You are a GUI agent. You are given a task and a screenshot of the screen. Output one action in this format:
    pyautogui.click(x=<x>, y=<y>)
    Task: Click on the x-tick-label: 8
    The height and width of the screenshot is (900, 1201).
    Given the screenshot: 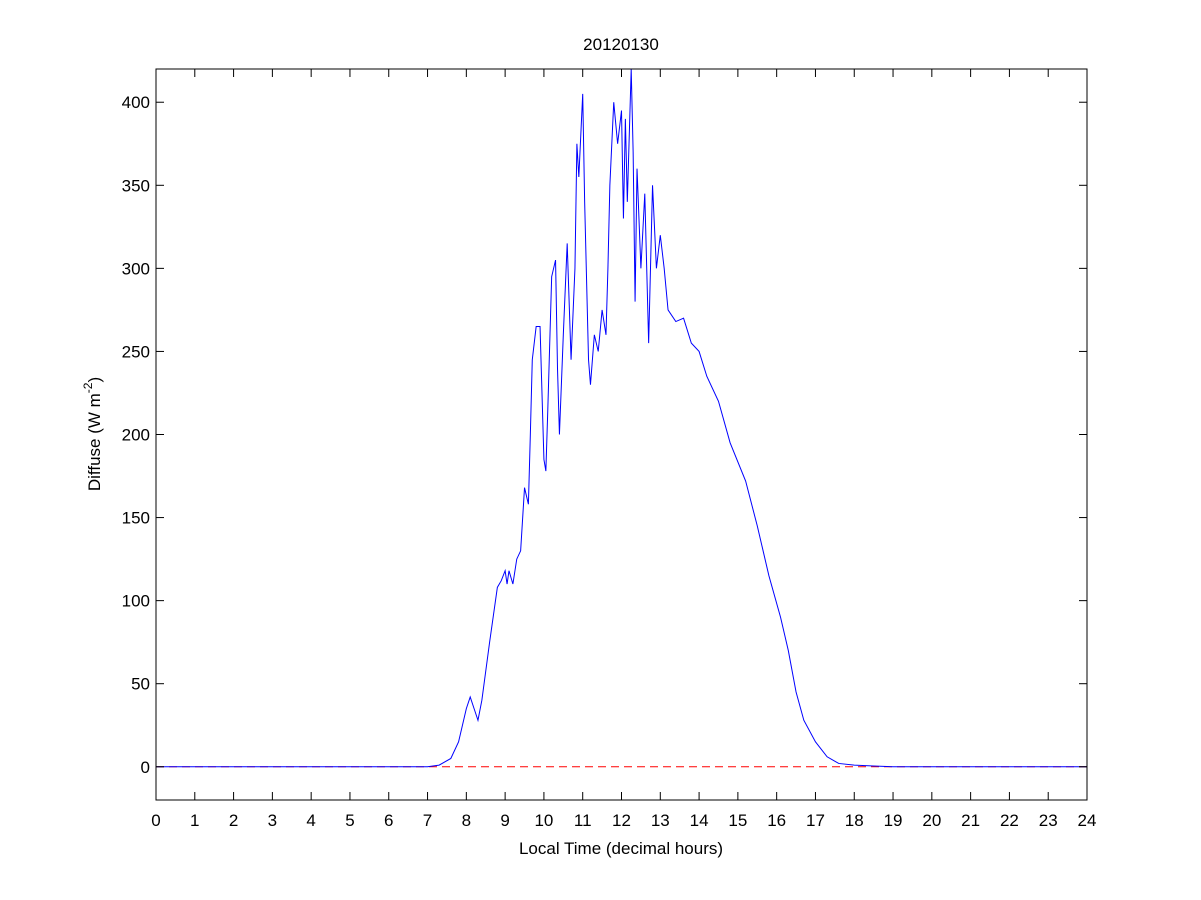 What is the action you would take?
    pyautogui.click(x=466, y=820)
    